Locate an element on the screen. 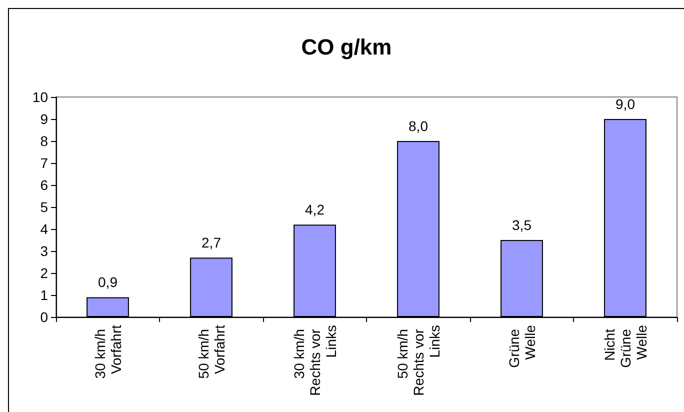 This screenshot has height=412, width=684. y-tick-label: 6 is located at coordinates (44, 185).